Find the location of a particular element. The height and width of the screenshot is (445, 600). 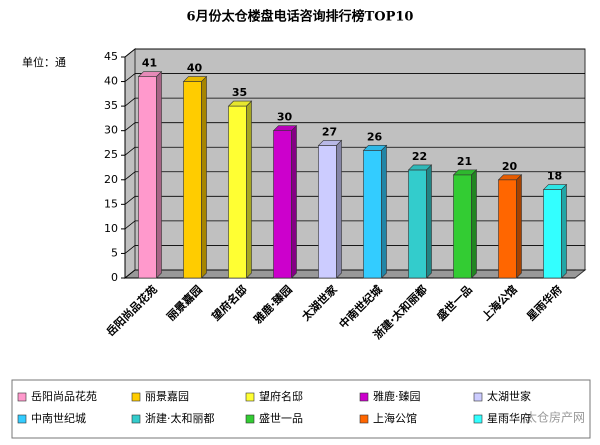

y-tick-label: 15 is located at coordinates (111, 203).